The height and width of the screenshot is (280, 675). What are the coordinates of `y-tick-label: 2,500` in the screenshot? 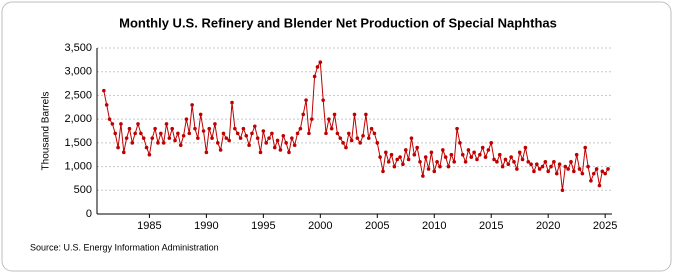 It's located at (78, 95).